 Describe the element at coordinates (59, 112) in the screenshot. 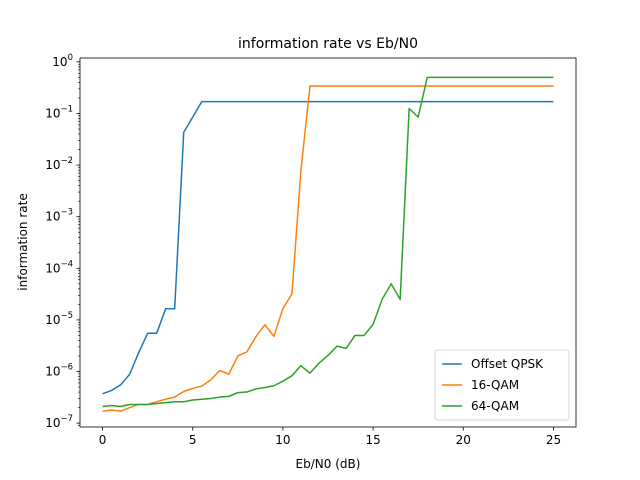

I see `y-tick-label: 10⁻¹` at that location.